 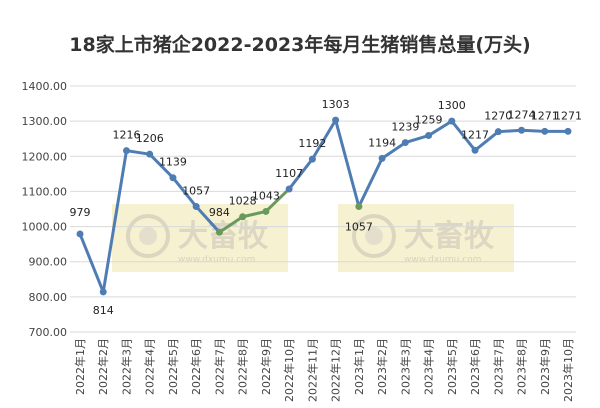 I want to click on data-label: 1107, so click(x=289, y=173).